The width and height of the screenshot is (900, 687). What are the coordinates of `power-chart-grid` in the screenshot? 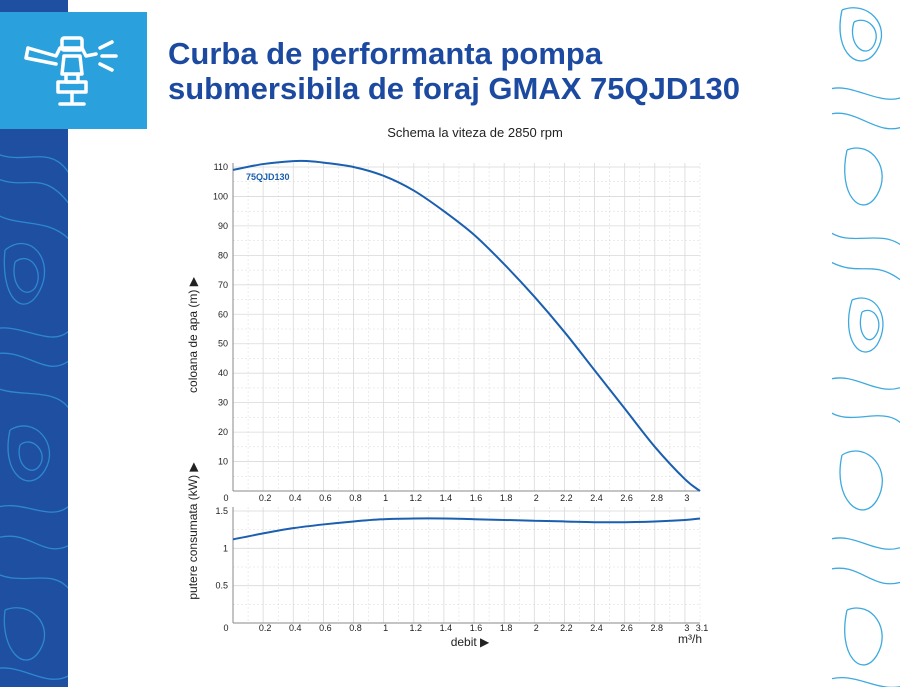 It's located at (466, 565).